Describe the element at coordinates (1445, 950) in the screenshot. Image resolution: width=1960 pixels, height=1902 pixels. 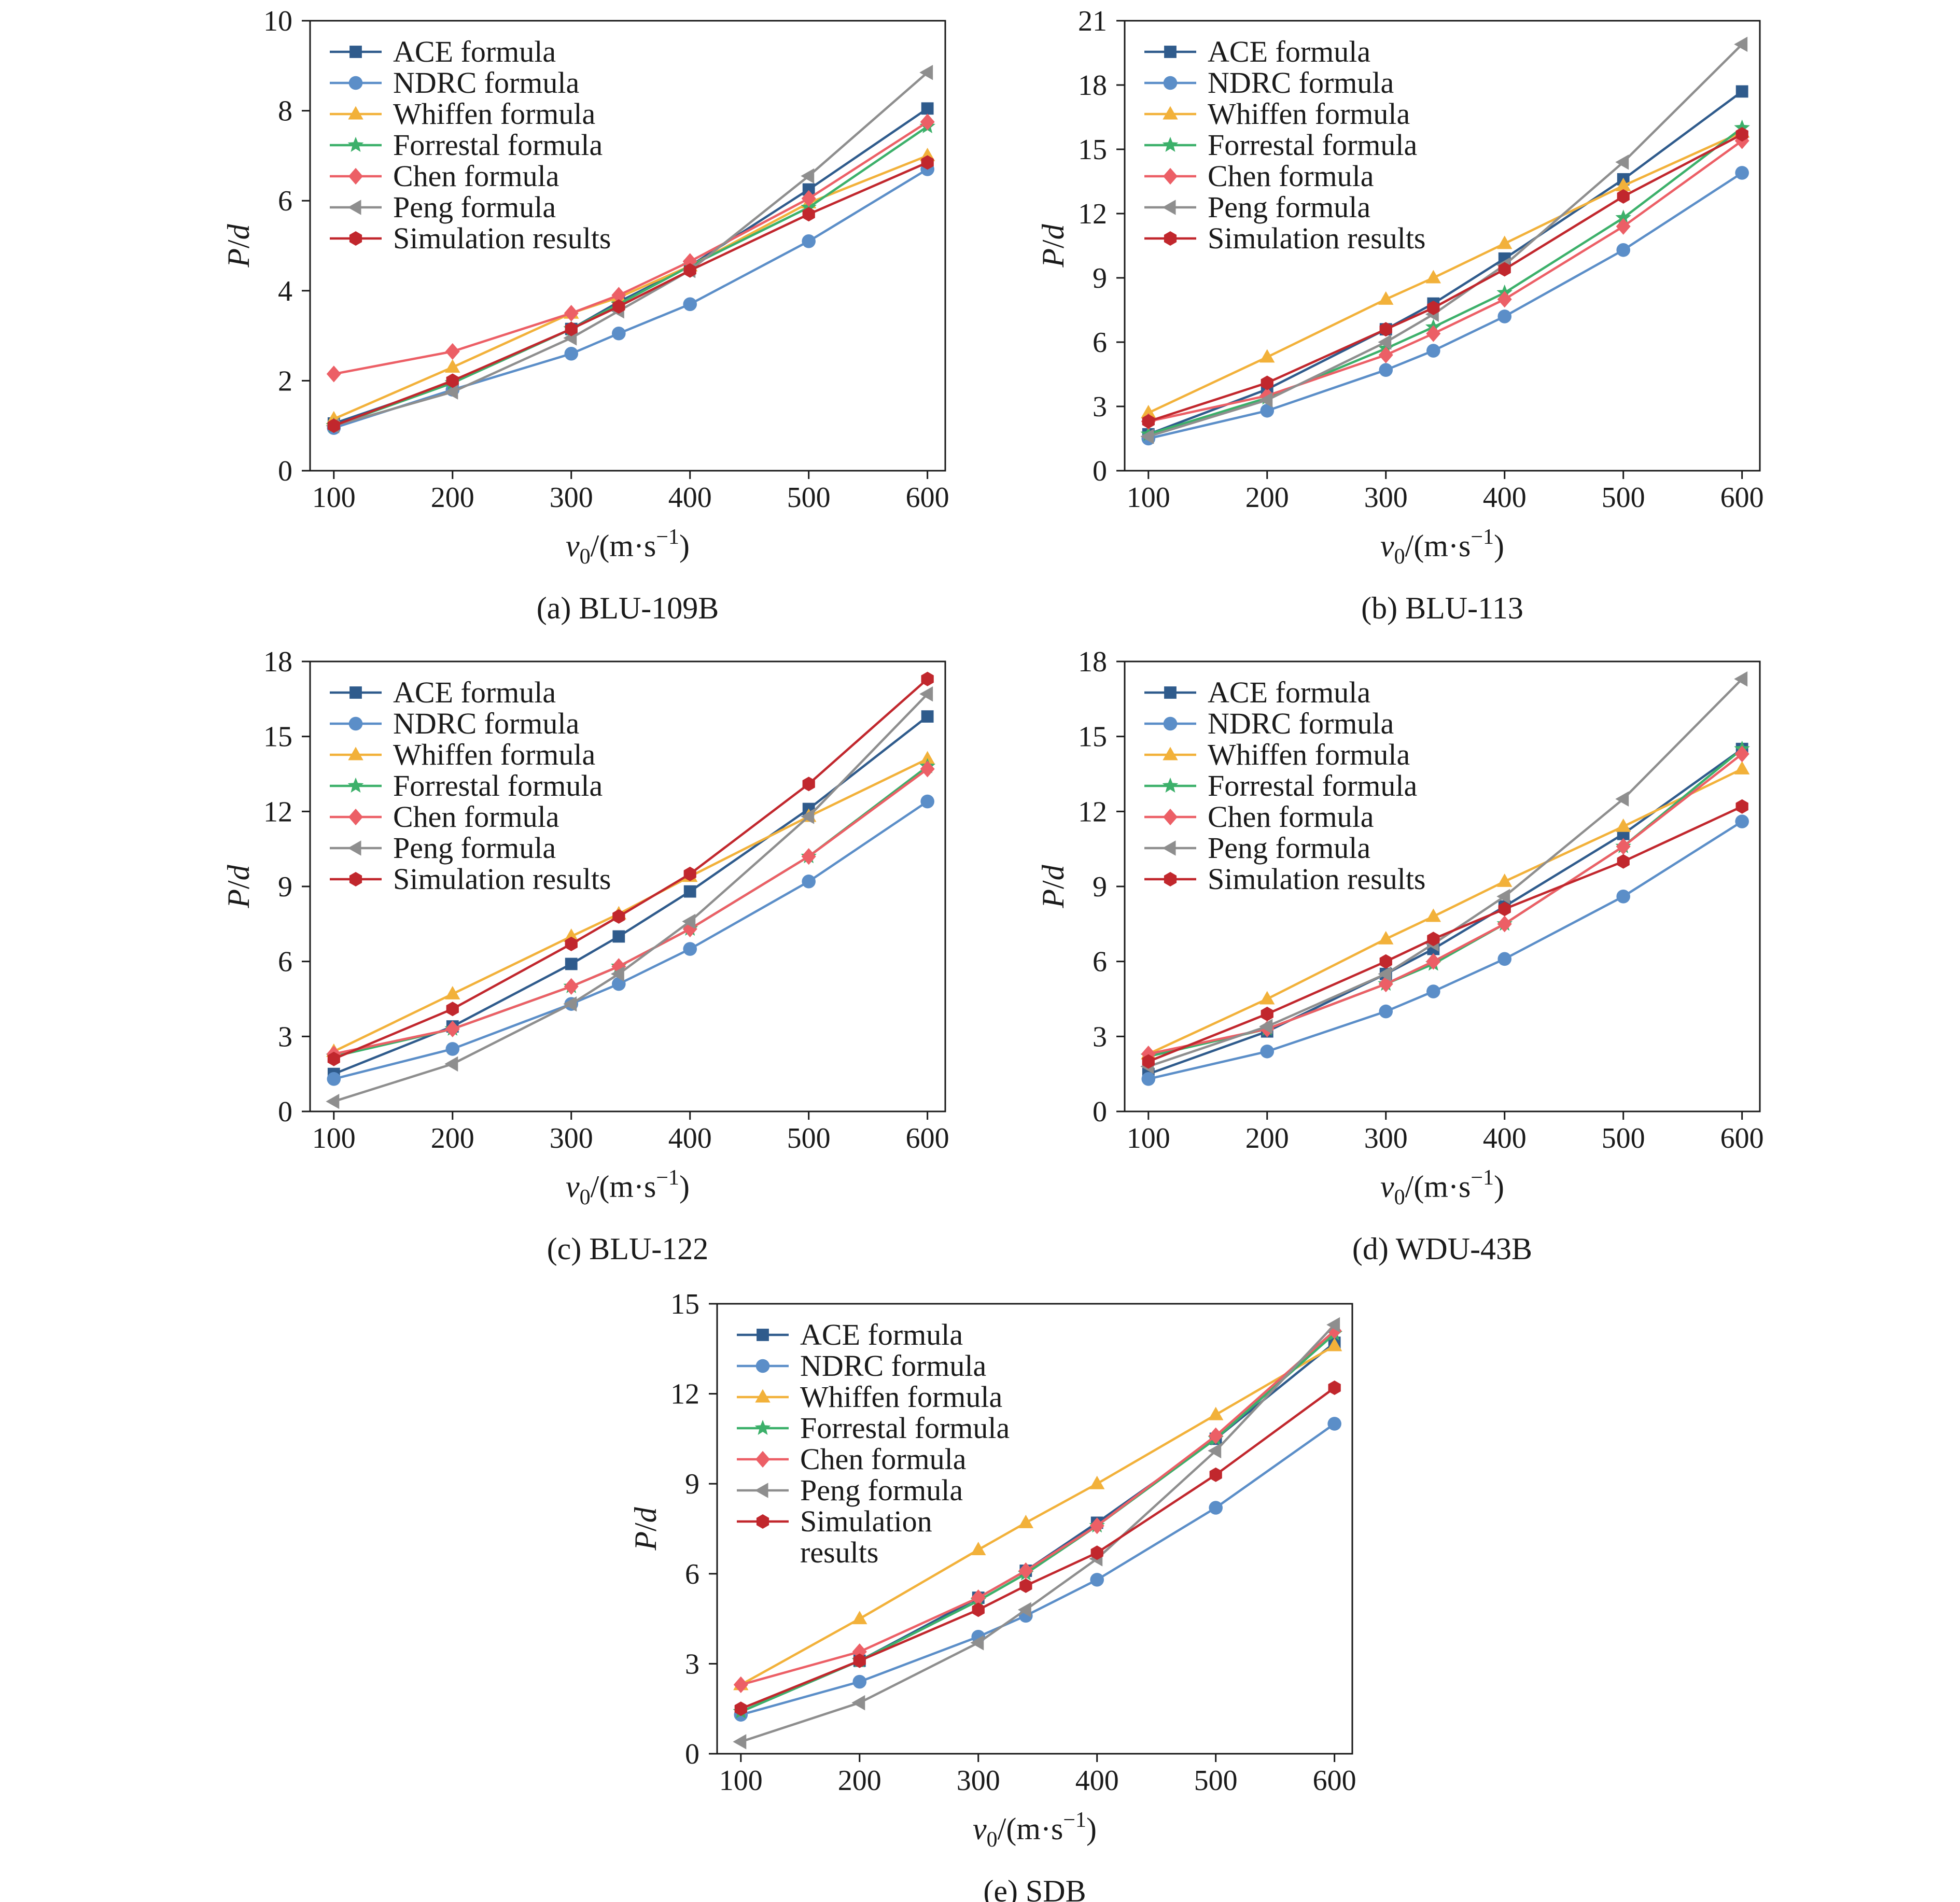
I see `series-ndrc` at that location.